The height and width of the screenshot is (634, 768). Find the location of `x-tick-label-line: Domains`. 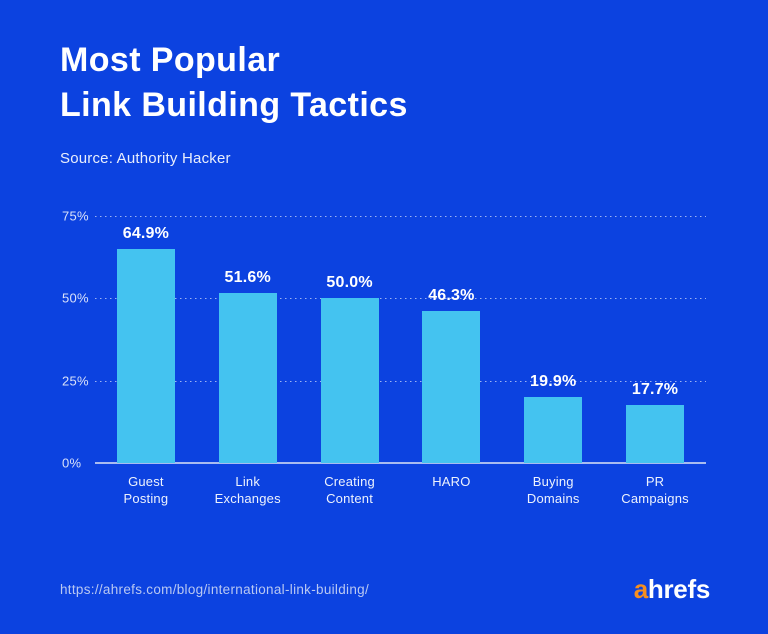

x-tick-label-line: Domains is located at coordinates (553, 498).